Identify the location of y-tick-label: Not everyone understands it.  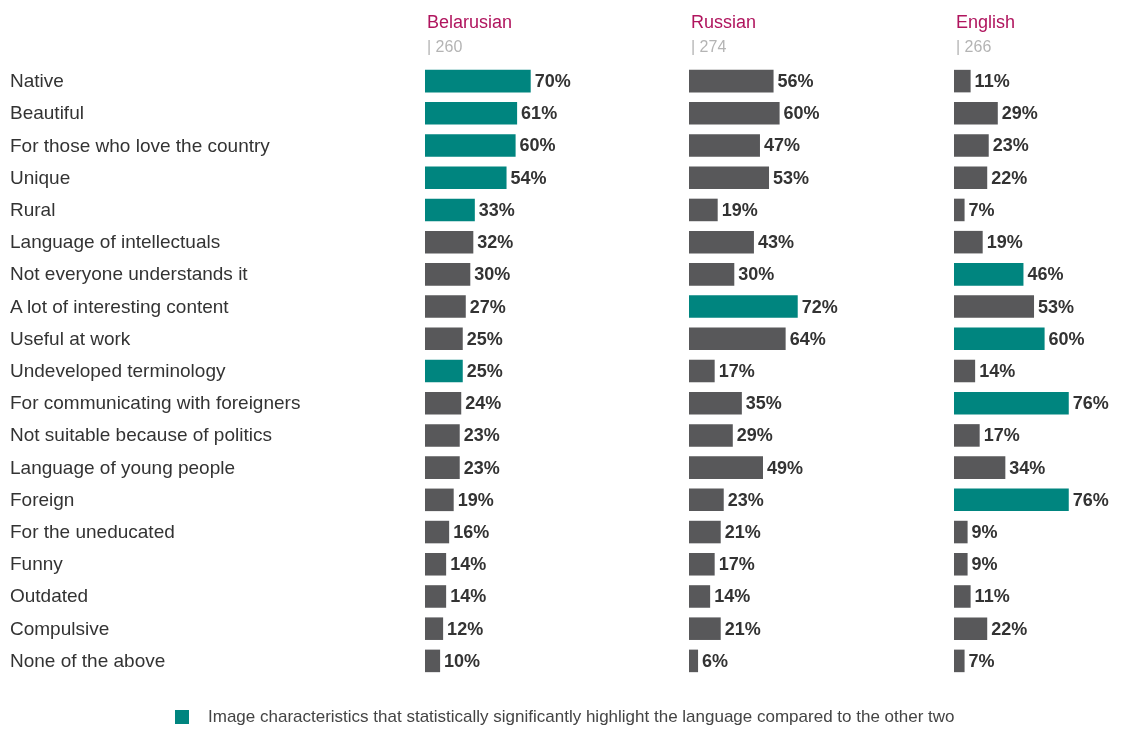
(129, 274).